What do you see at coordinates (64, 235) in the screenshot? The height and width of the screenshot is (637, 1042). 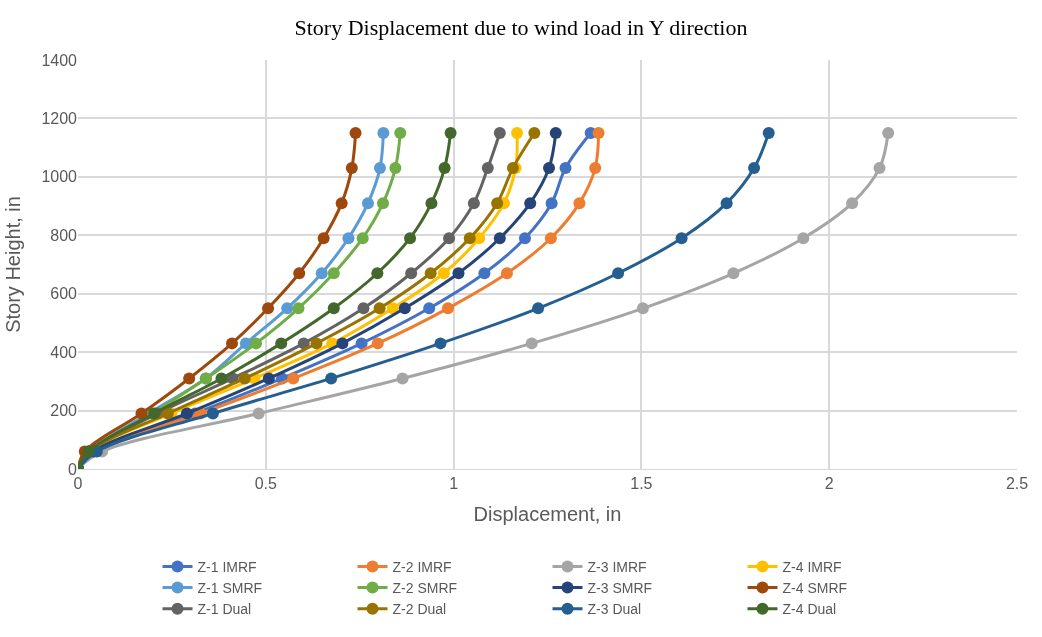 I see `y-tick-label: 800` at bounding box center [64, 235].